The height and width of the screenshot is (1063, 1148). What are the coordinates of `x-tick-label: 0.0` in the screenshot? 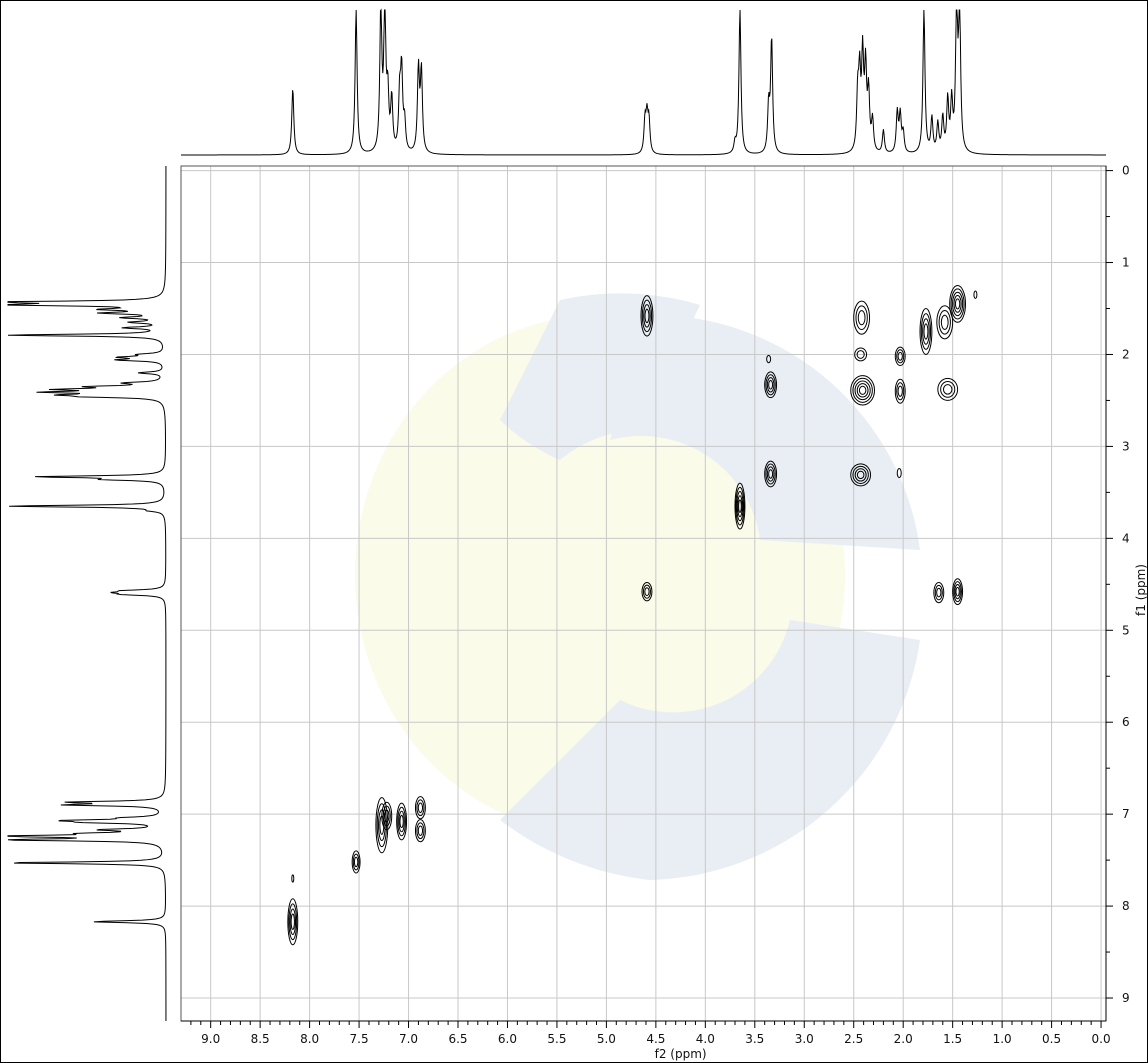 It's located at (1101, 1039).